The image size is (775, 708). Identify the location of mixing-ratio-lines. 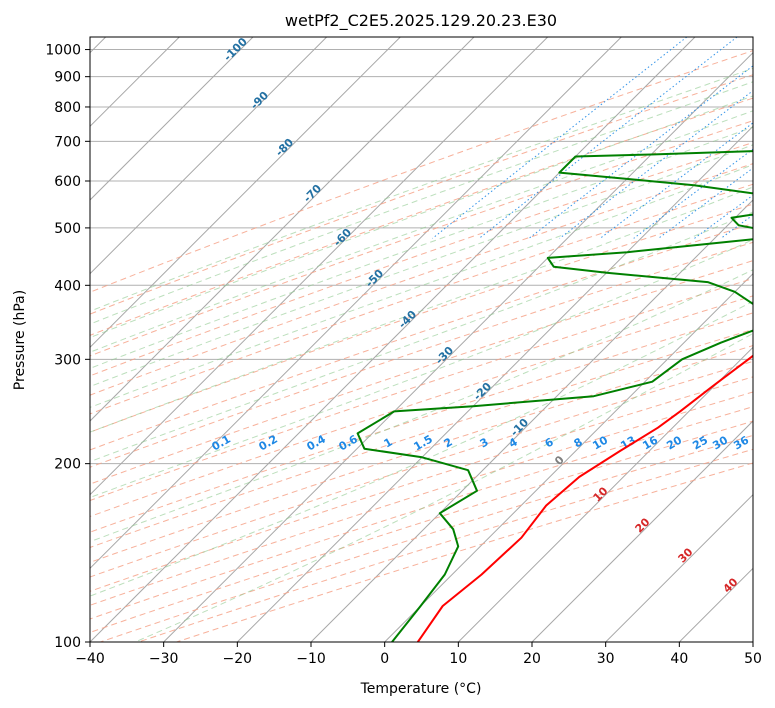
(603, 138).